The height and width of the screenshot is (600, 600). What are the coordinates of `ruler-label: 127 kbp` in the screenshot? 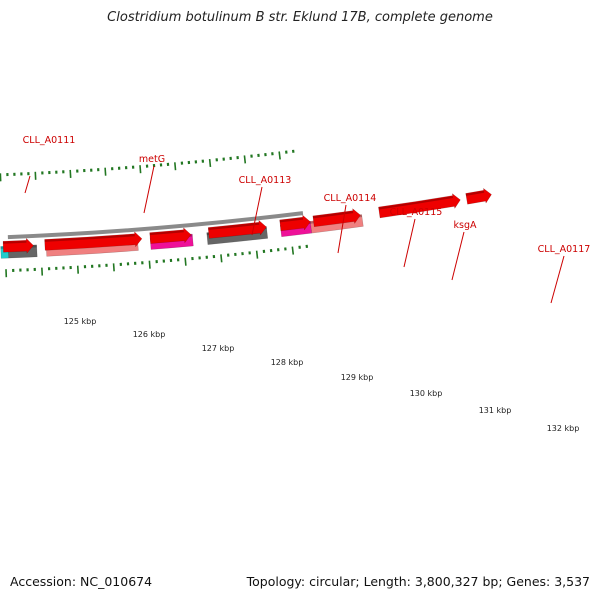 It's located at (218, 348).